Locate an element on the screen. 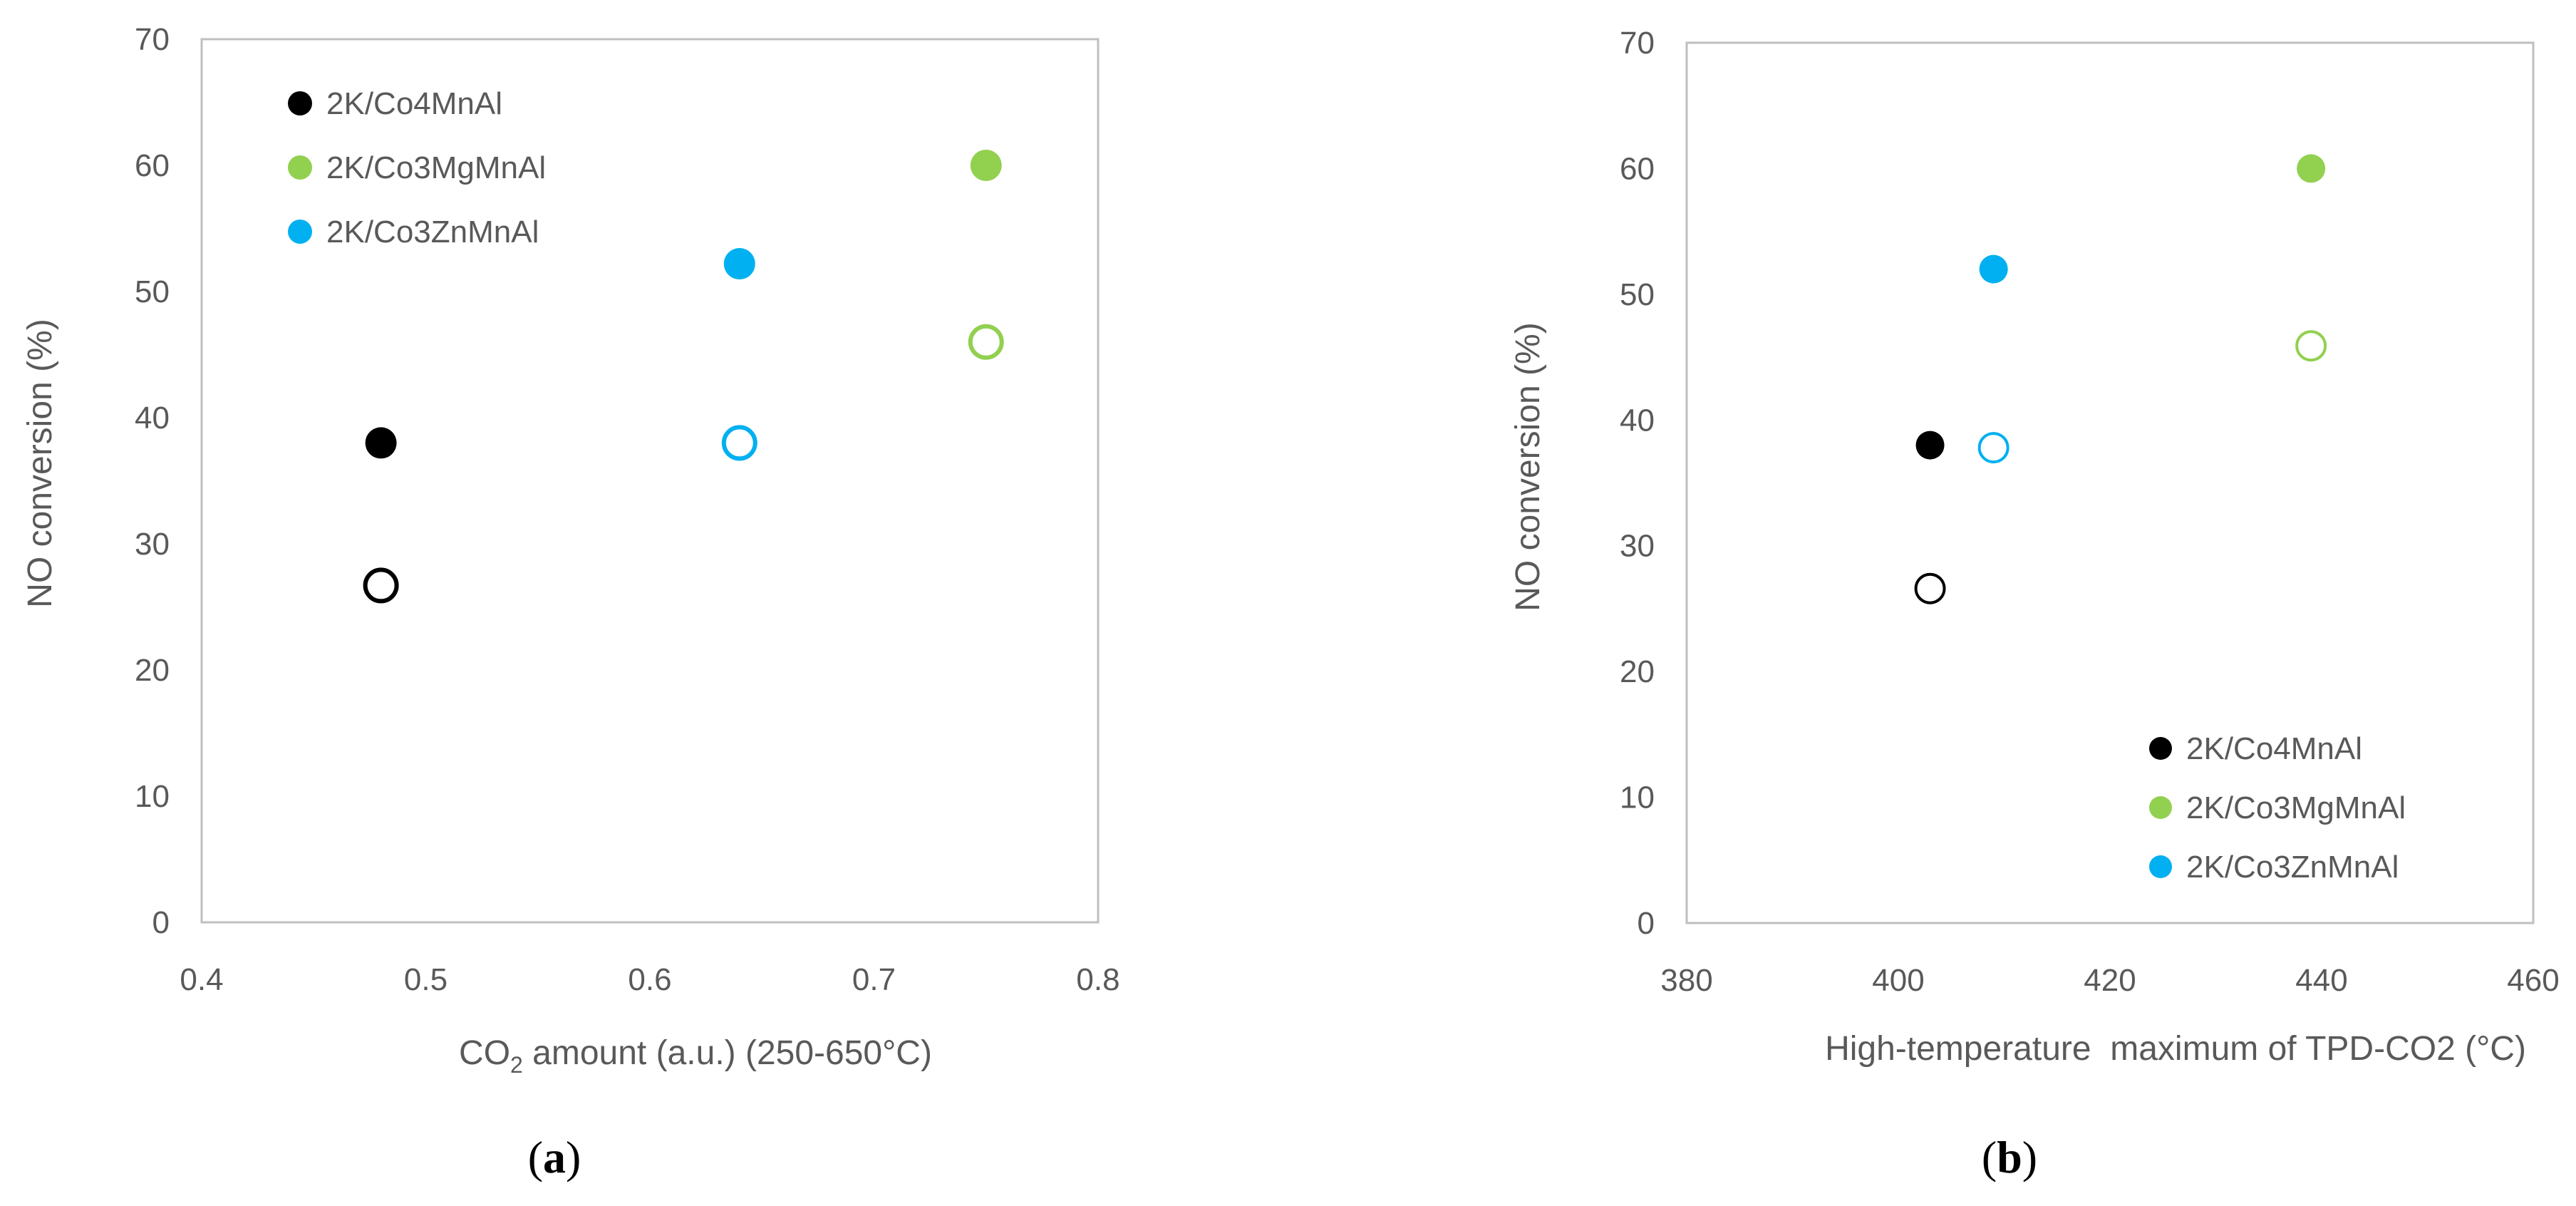 This screenshot has height=1206, width=2576. chart-b-x-tick-label: 440 is located at coordinates (2321, 980).